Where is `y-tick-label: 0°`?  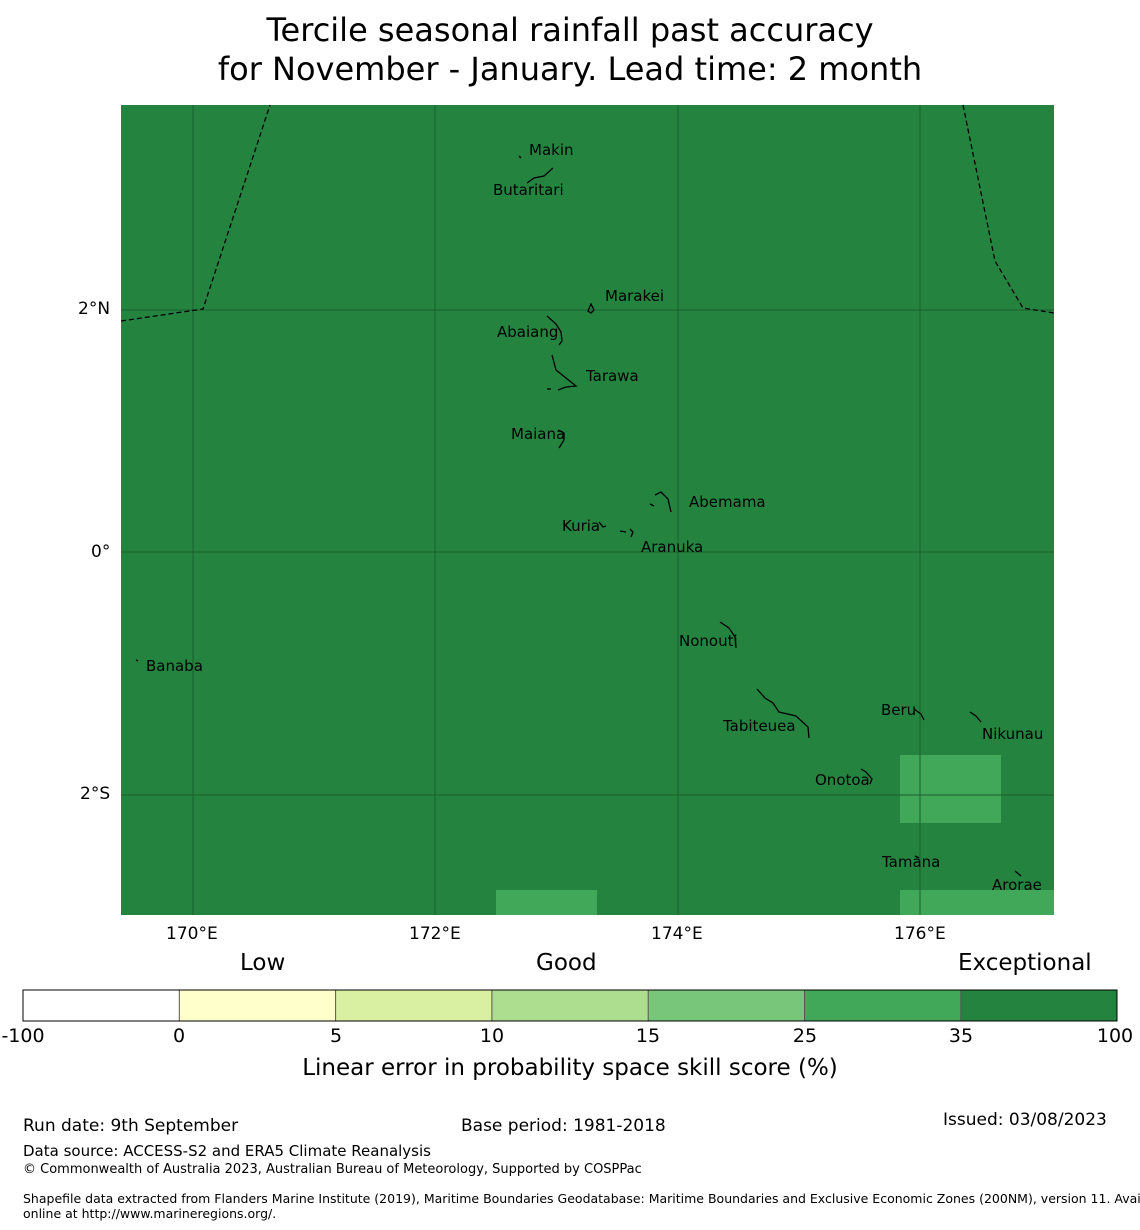 y-tick-label: 0° is located at coordinates (101, 552).